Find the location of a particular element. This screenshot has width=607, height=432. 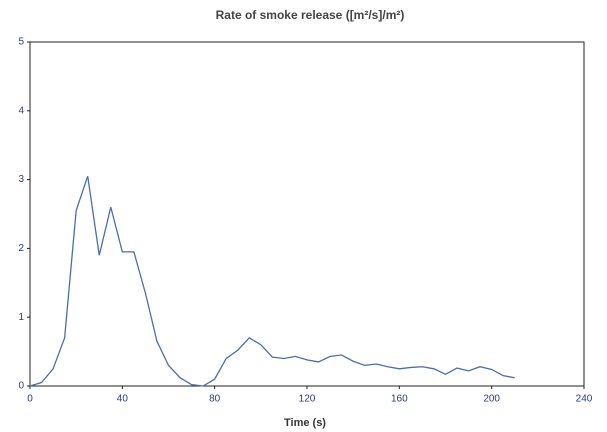

y-tick-label: 3 is located at coordinates (21, 179).